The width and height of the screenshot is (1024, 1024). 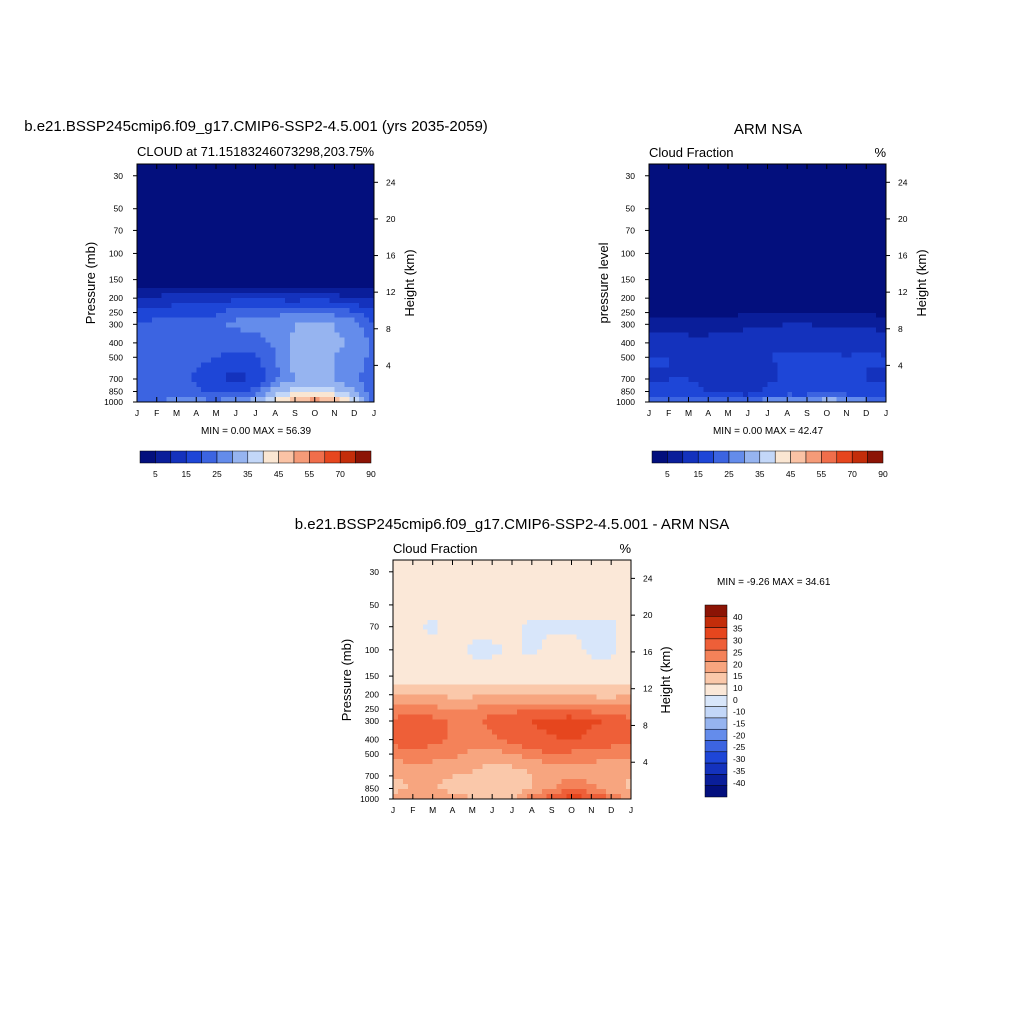 What do you see at coordinates (286, 457) in the screenshot?
I see `colorbar-box` at bounding box center [286, 457].